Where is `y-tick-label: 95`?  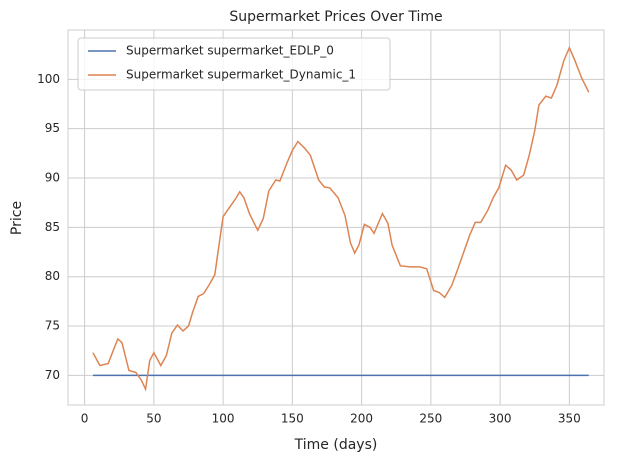
y-tick-label: 95 is located at coordinates (52, 128).